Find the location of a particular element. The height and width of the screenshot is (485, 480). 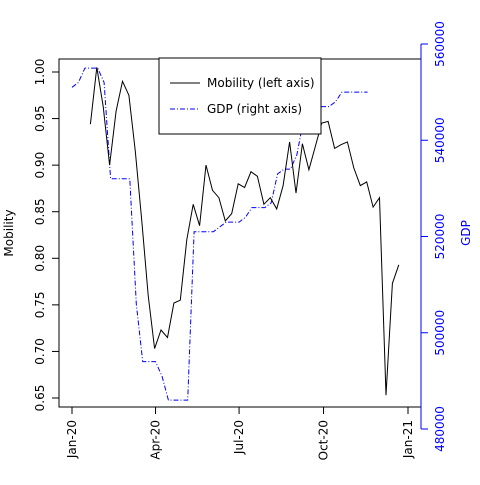

x-ticks: Jan-20 Apr-20 Jul-20 Oct-20 Jan-21 is located at coordinates (240, 433).